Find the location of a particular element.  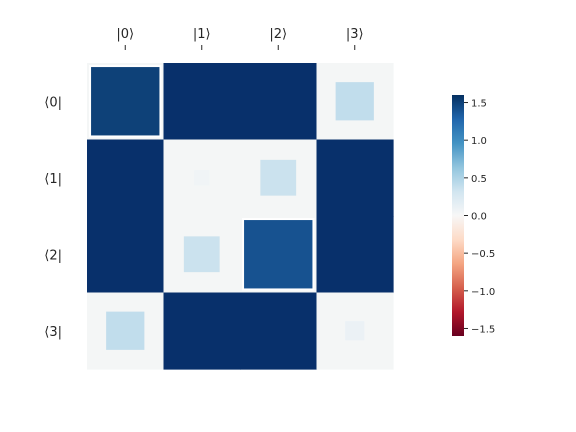

colorbar-tick-label: −0.5 is located at coordinates (483, 254).